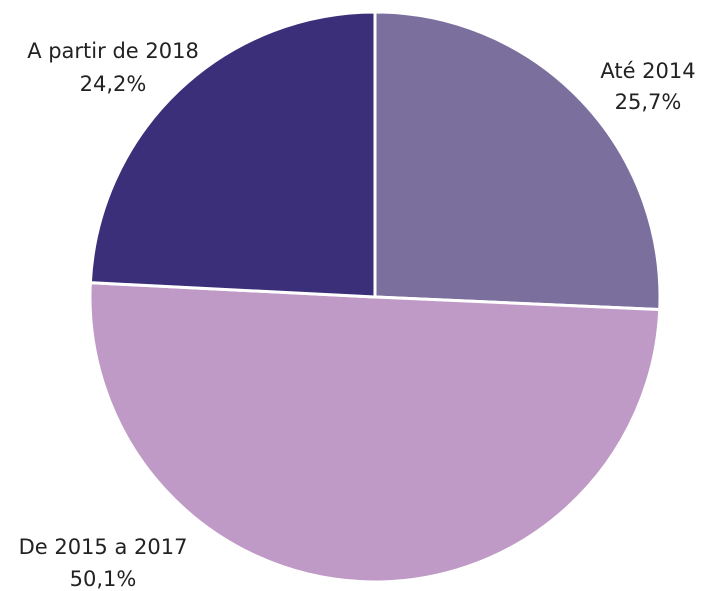 This screenshot has height=591, width=701. I want to click on slice-label: Até 2014, so click(647, 71).